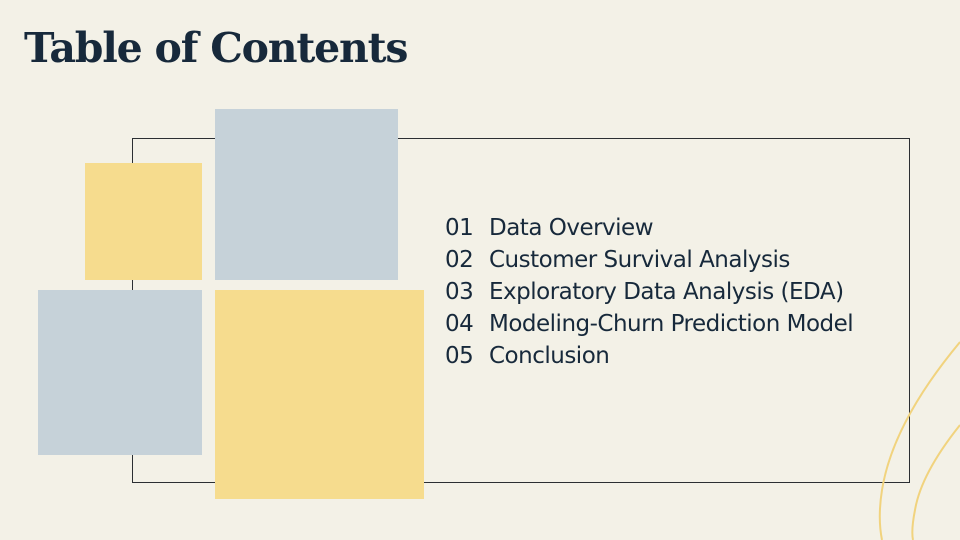 This screenshot has width=960, height=540. What do you see at coordinates (571, 228) in the screenshot?
I see `toc-label: Data Overview` at bounding box center [571, 228].